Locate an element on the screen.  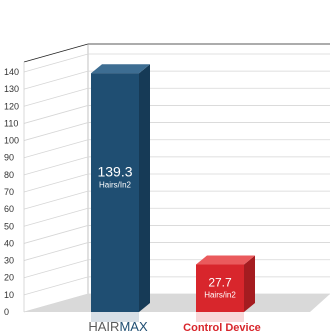
wall-top-diagonal is located at coordinates (56, 53).